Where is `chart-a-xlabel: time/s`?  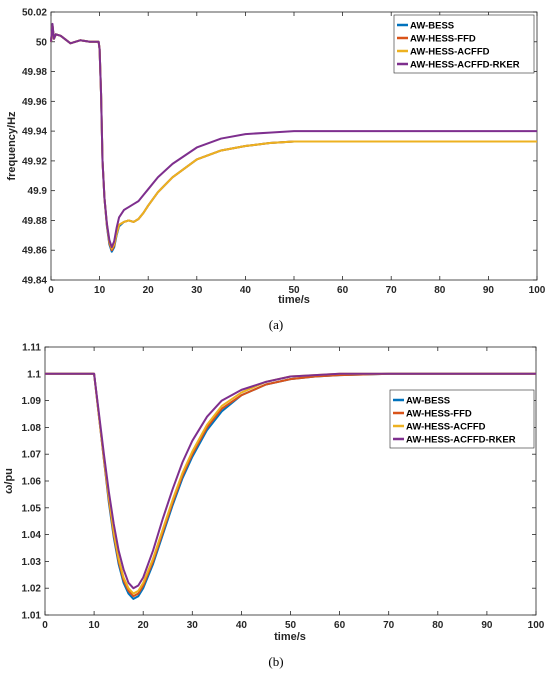 chart-a-xlabel: time/s is located at coordinates (294, 300).